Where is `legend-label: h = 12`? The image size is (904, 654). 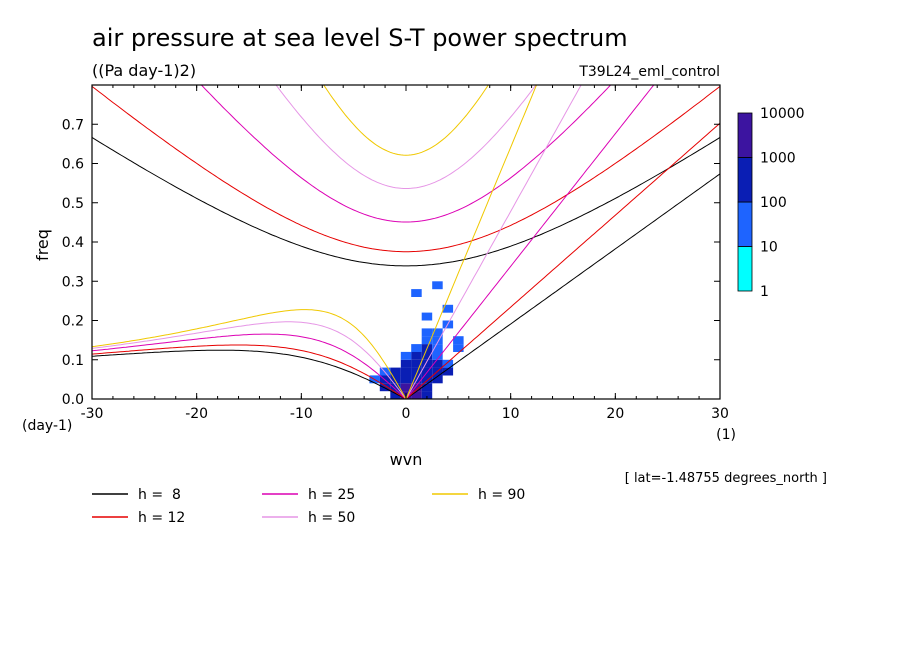
legend-label: h = 12 is located at coordinates (161, 518).